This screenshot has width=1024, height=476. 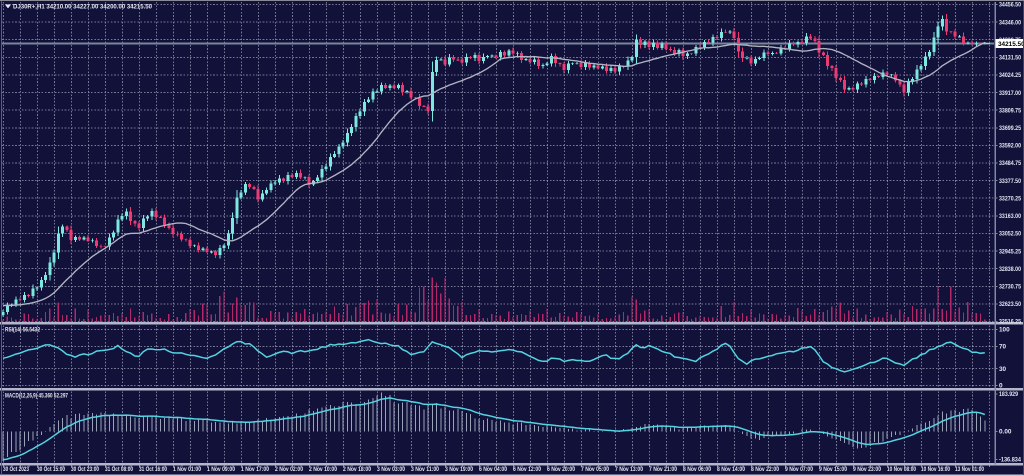 I want to click on svg-text: 33699.25, so click(x=1010, y=128).